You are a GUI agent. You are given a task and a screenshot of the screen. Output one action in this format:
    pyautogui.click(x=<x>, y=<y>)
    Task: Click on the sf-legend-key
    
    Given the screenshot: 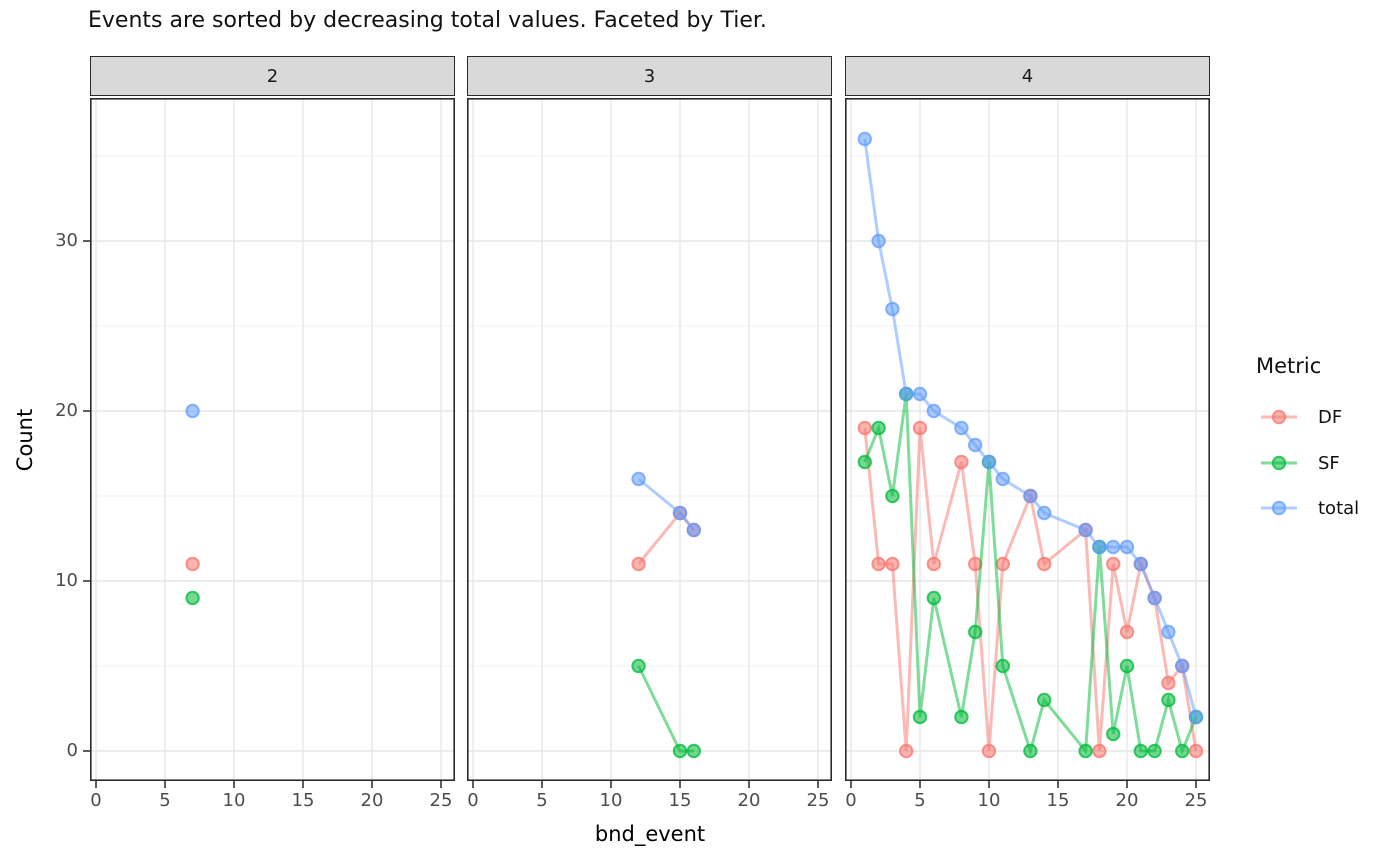 What is the action you would take?
    pyautogui.click(x=1279, y=463)
    